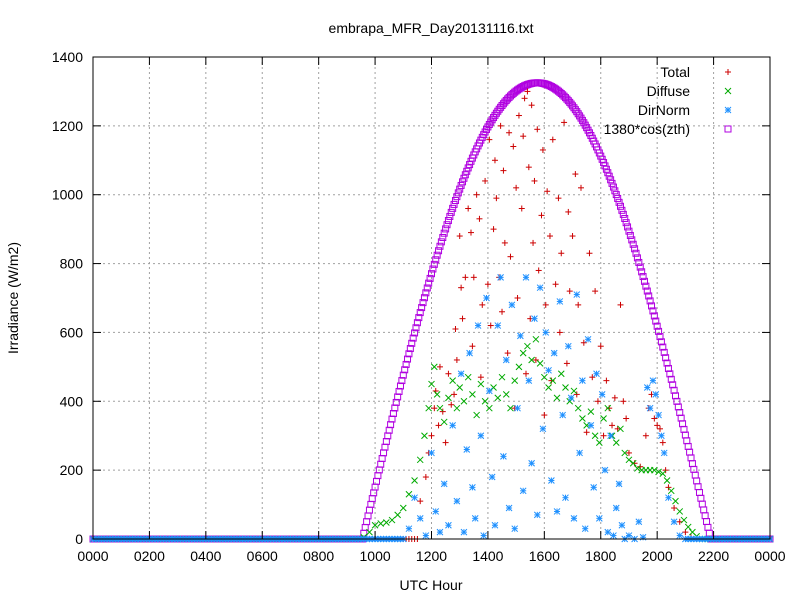  What do you see at coordinates (92, 556) in the screenshot?
I see `x-tick-label: 0000` at bounding box center [92, 556].